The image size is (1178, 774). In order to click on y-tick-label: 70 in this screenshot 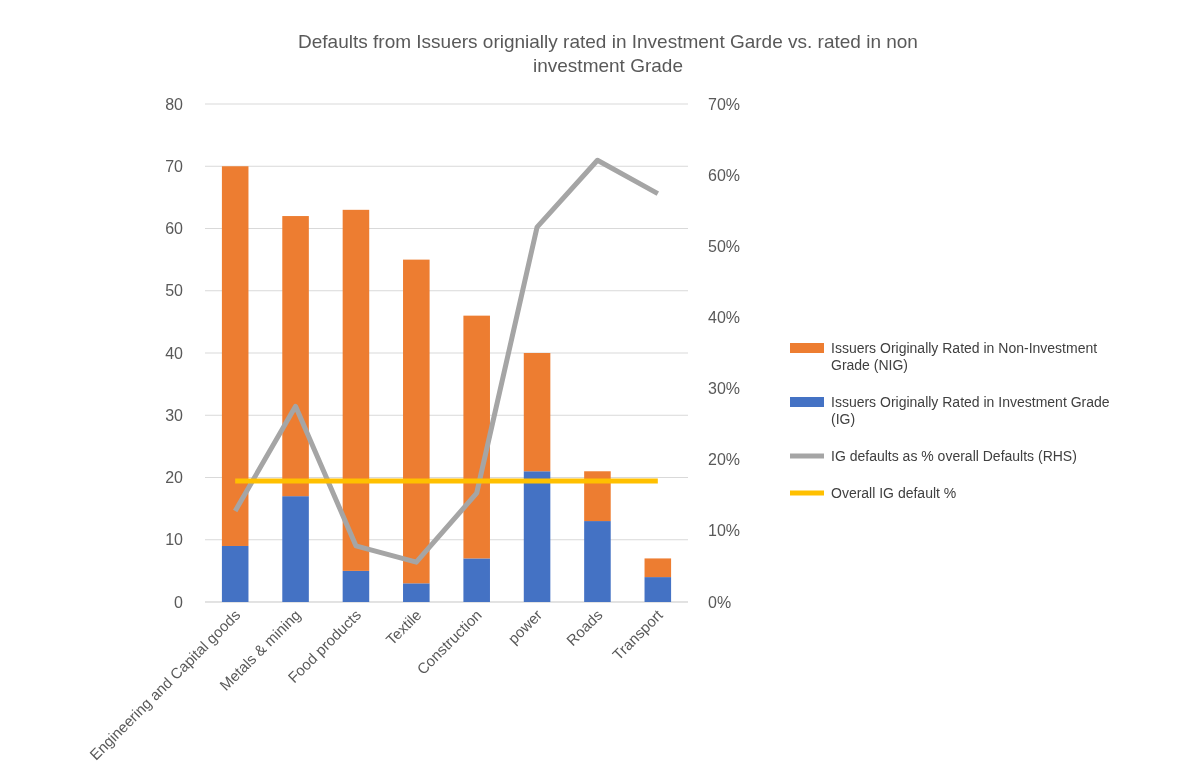, I will do `click(174, 166)`.